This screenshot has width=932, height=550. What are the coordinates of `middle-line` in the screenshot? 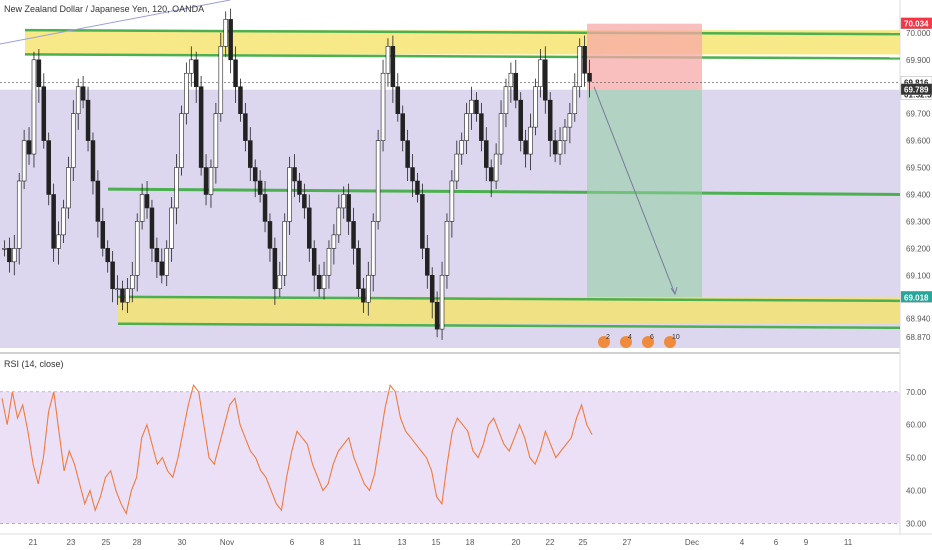 It's located at (504, 191).